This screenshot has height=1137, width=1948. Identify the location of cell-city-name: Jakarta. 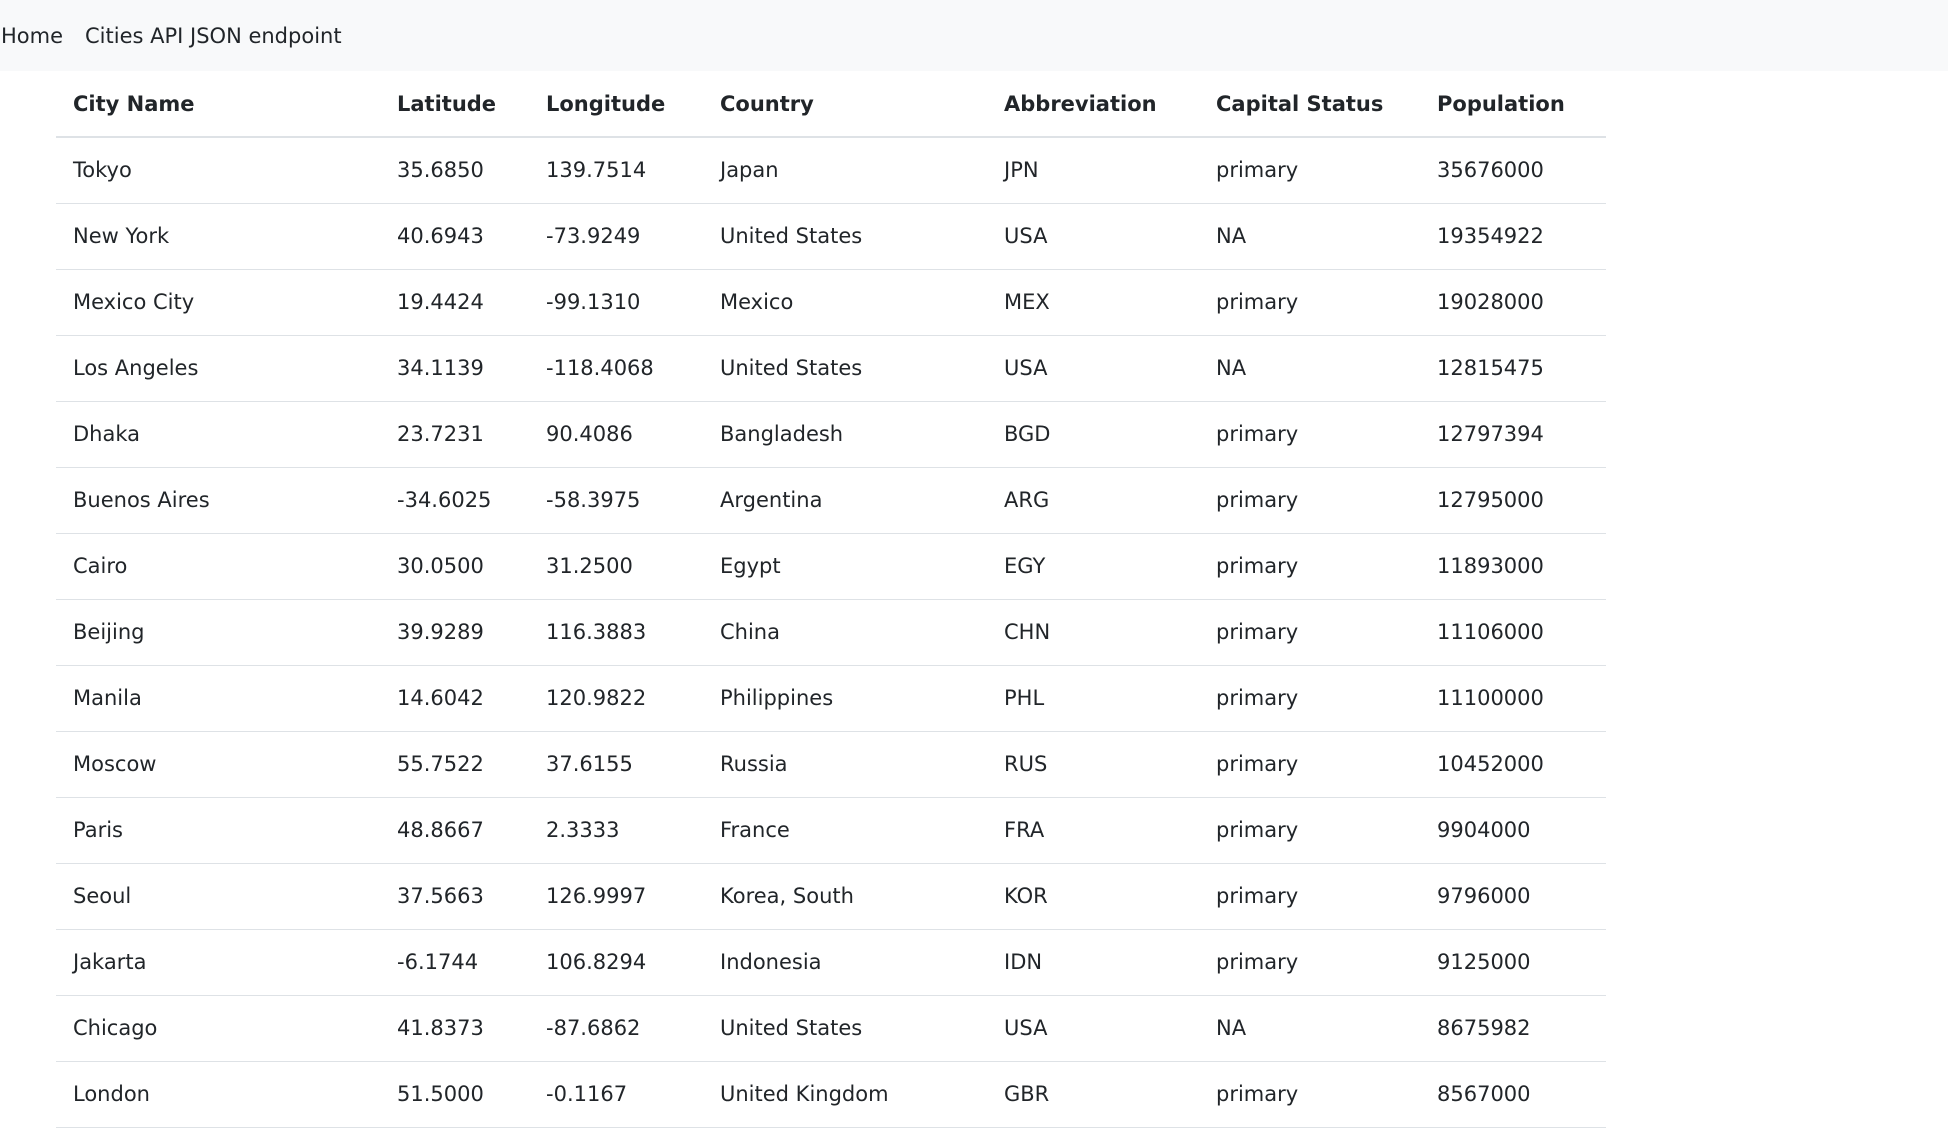
(218, 962).